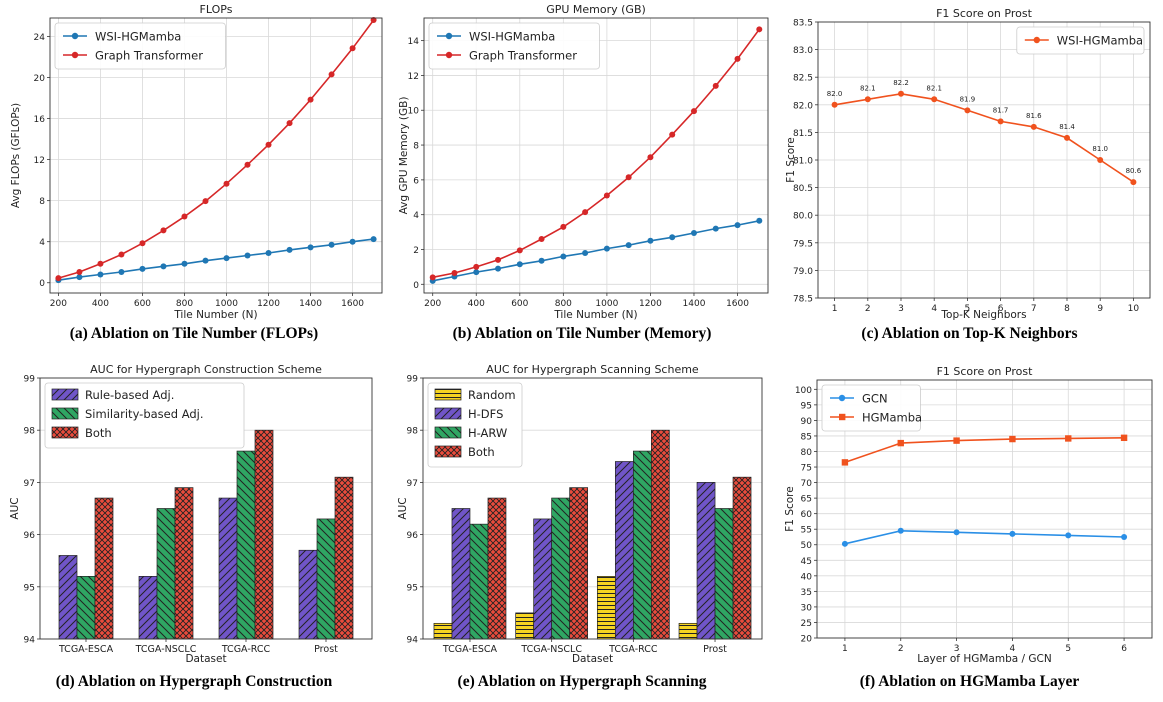 Image resolution: width=1163 pixels, height=702 pixels. What do you see at coordinates (835, 94) in the screenshot?
I see `data-label: 82.0` at bounding box center [835, 94].